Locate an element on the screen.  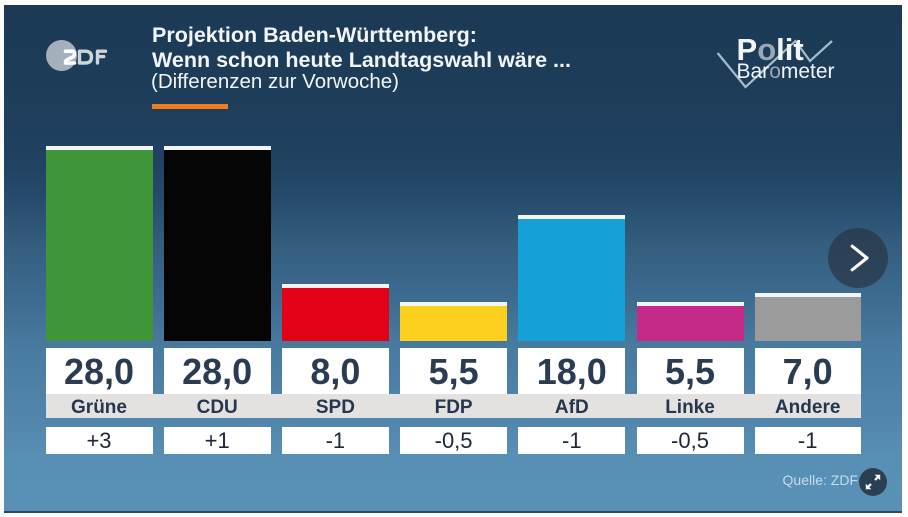
svg-text: Barometer is located at coordinates (786, 71).